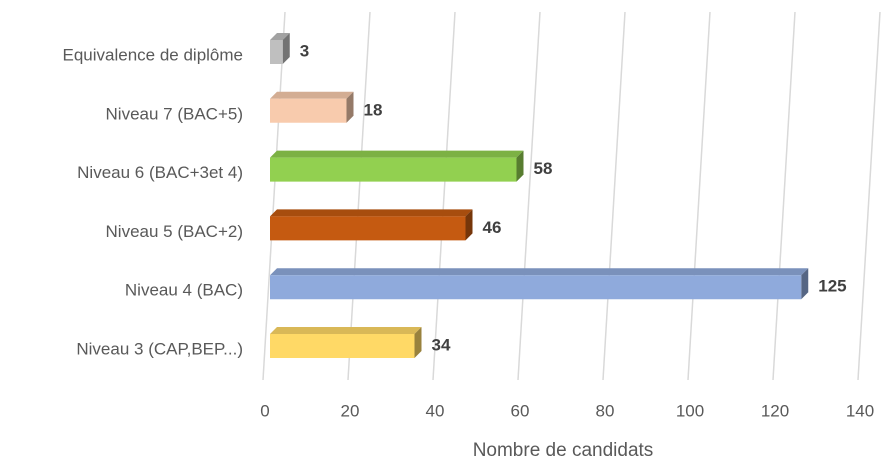  I want to click on y-tick-label: Niveau 4 (BAC), so click(184, 290).